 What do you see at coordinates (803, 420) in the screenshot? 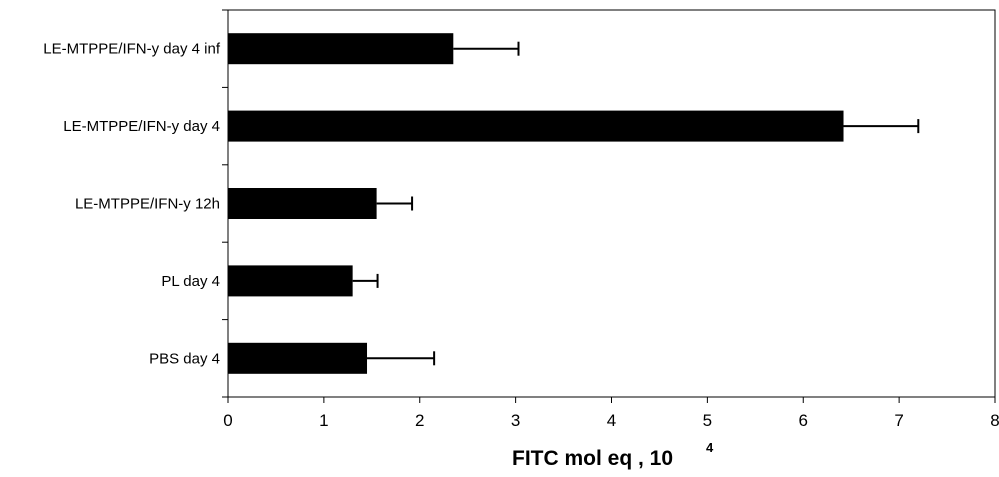
I see `x-tick-label: 6` at bounding box center [803, 420].